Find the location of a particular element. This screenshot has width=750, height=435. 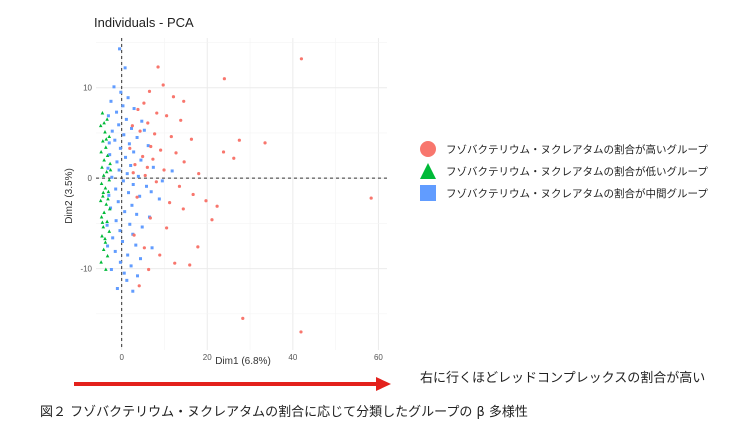

arrow-annotation: 右に行くほどレッドコンプレックスの割合が高い is located at coordinates (563, 378).